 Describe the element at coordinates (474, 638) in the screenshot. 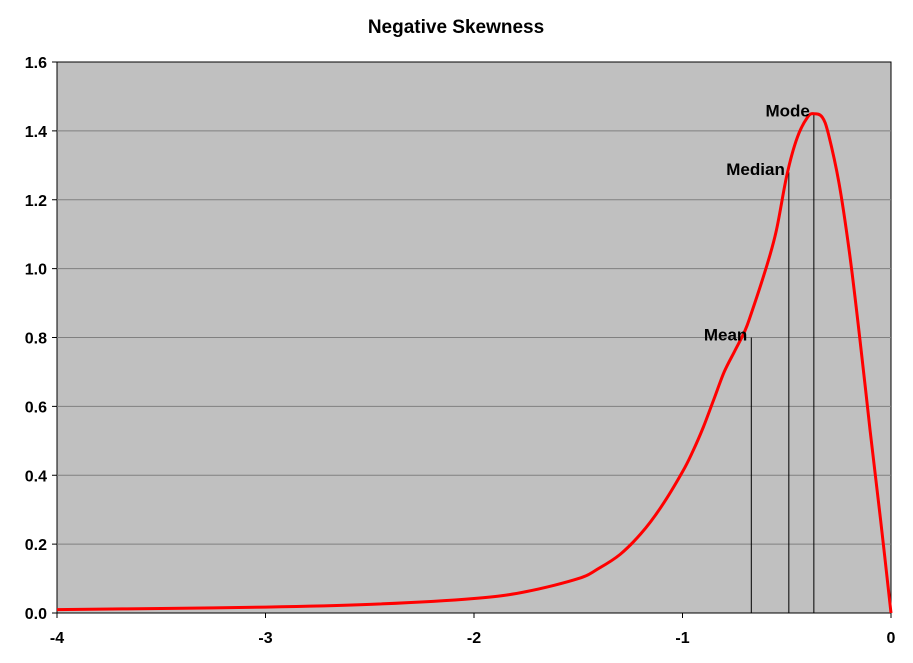

I see `x-tick-label: -2` at that location.